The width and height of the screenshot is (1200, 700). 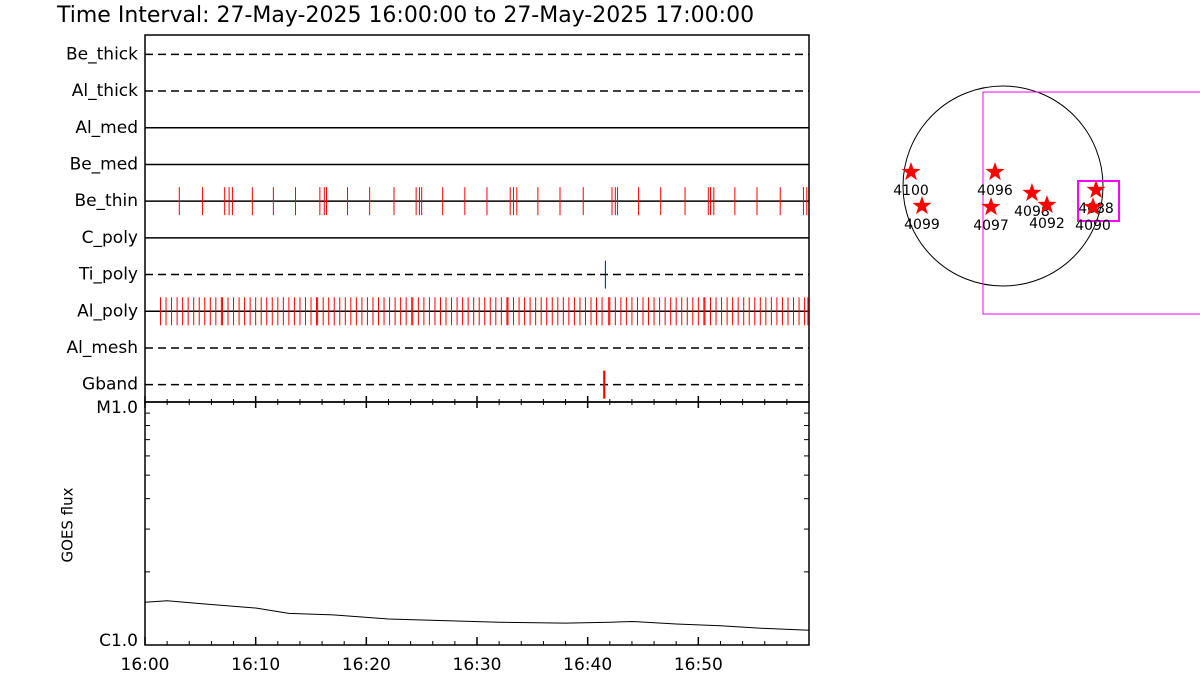 I want to click on row-label: Be_med, so click(x=104, y=164).